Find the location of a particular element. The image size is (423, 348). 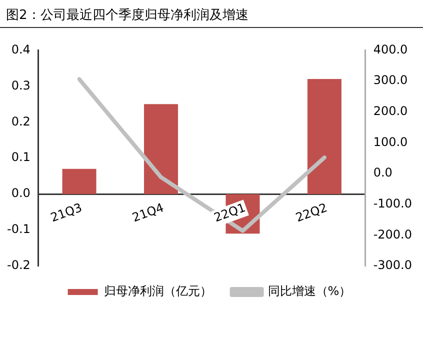

y2-tick-label: 200.0 is located at coordinates (390, 111).